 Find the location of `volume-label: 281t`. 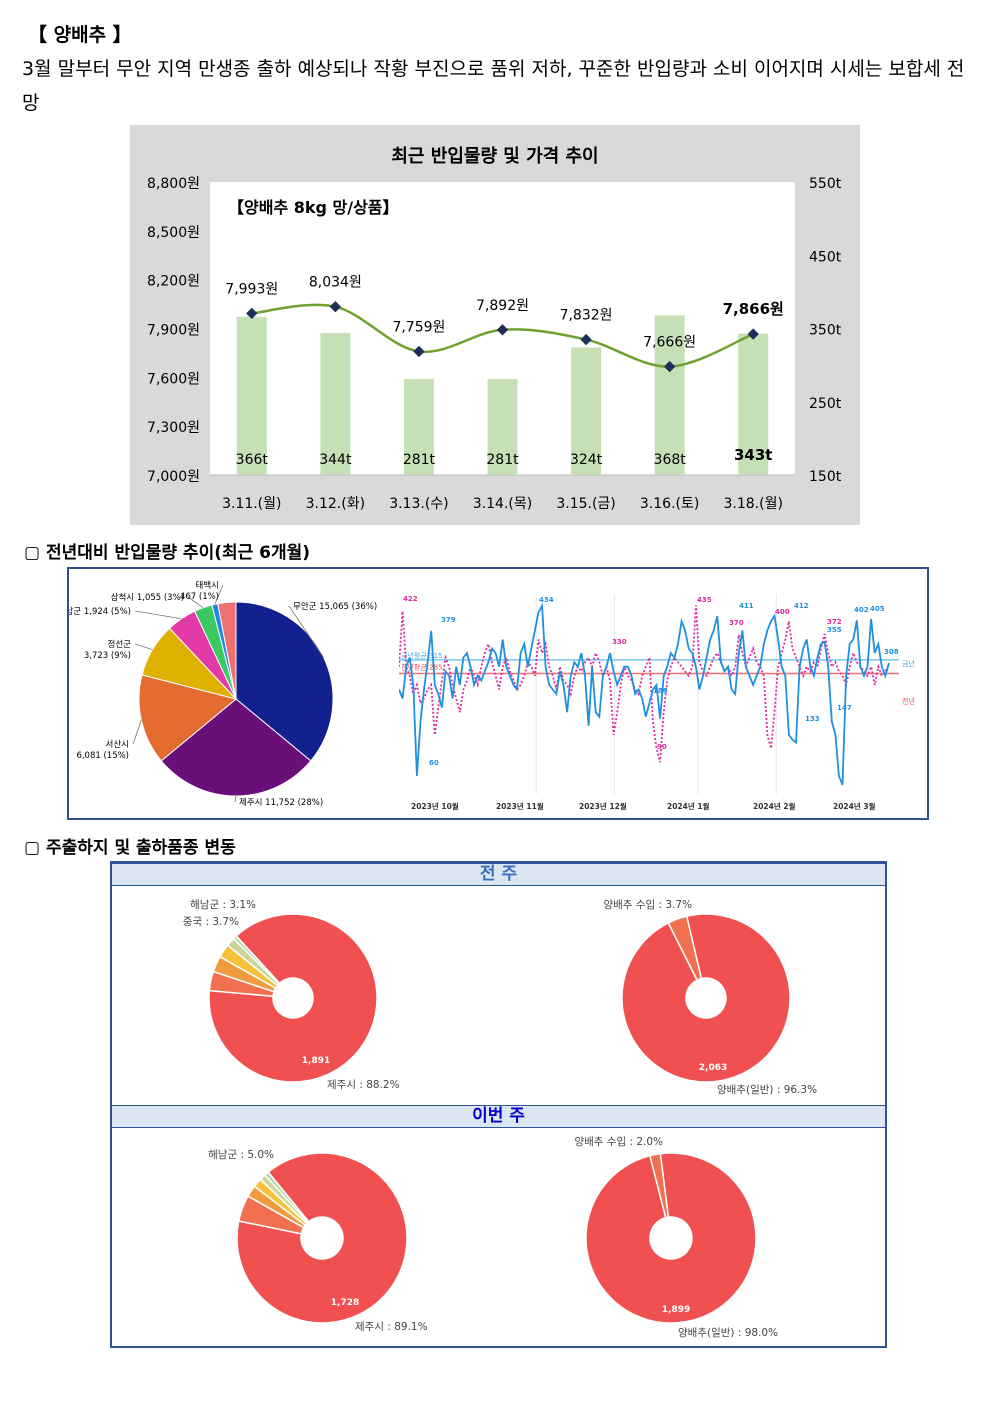

volume-label: 281t is located at coordinates (419, 460).